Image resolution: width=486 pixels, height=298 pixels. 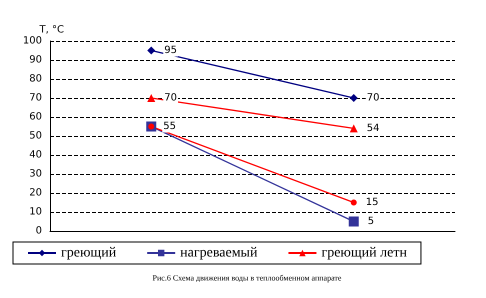 What do you see at coordinates (35, 98) in the screenshot?
I see `y-tick-label: 70` at bounding box center [35, 98].